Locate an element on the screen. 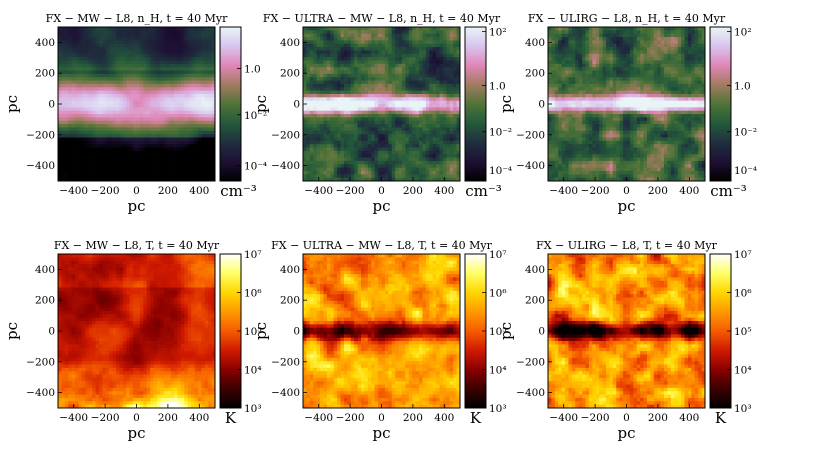 The height and width of the screenshot is (457, 822). panel-title: FX − ULTRA − MW − L8, n_H, t = 40 Myr is located at coordinates (382, 18).